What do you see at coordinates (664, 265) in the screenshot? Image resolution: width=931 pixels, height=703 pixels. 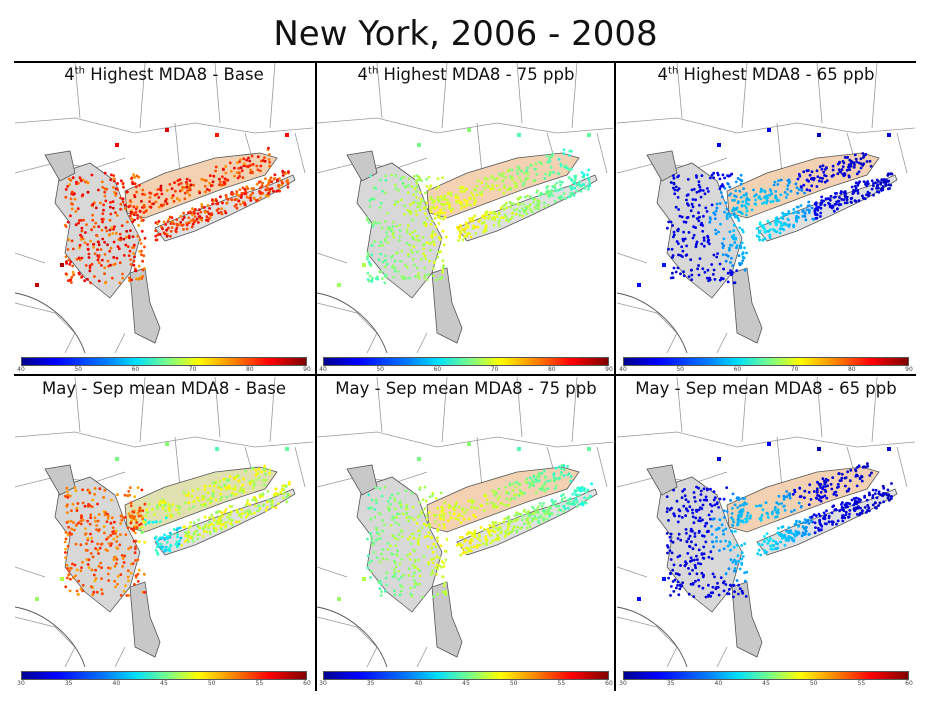 I see `monitor-site` at bounding box center [664, 265].